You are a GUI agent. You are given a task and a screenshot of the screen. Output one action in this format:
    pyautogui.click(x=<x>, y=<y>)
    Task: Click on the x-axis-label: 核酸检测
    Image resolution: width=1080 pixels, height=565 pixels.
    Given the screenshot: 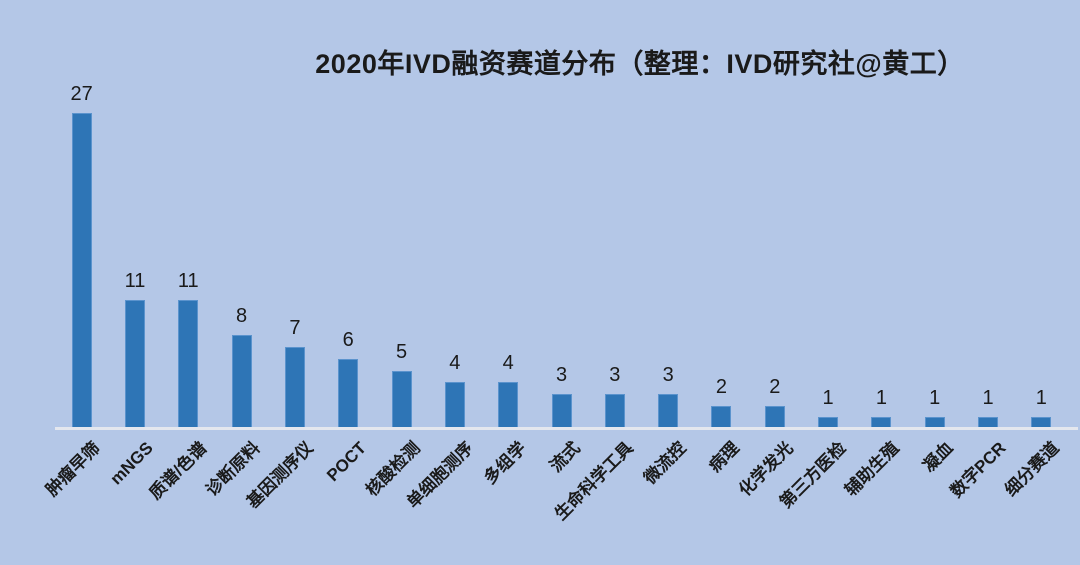 What is the action you would take?
    pyautogui.click(x=392, y=469)
    